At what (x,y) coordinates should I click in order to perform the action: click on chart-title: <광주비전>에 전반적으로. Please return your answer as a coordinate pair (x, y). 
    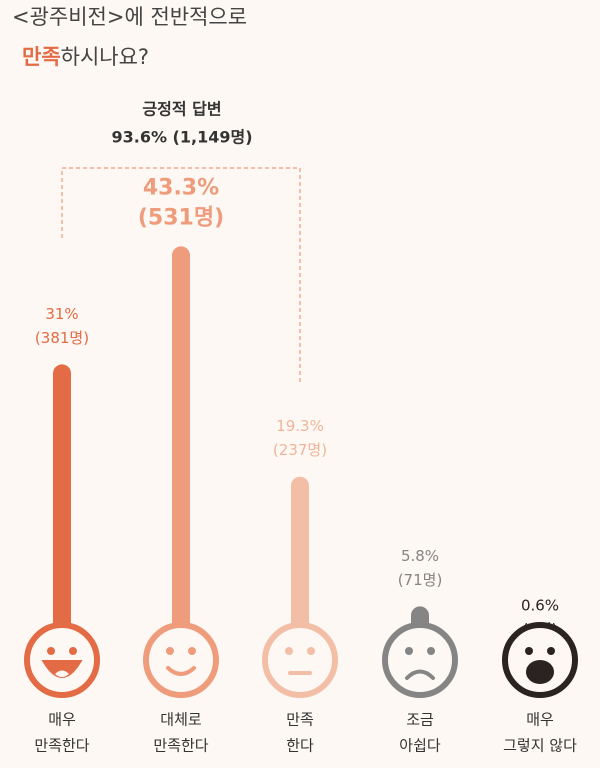
    Looking at the image, I should click on (129, 17).